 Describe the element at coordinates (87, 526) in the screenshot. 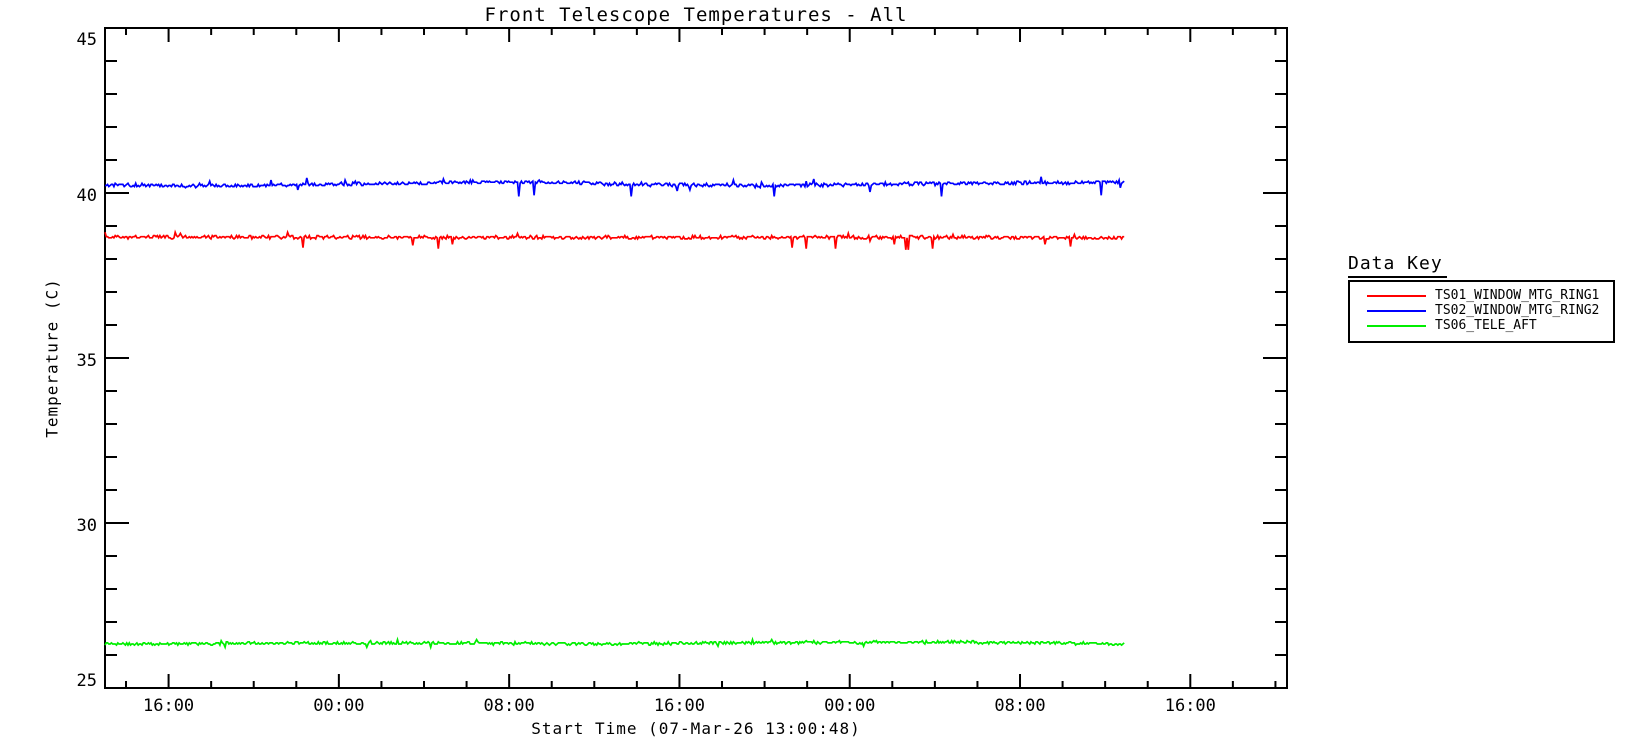

I see `y-tick-label: 30` at that location.